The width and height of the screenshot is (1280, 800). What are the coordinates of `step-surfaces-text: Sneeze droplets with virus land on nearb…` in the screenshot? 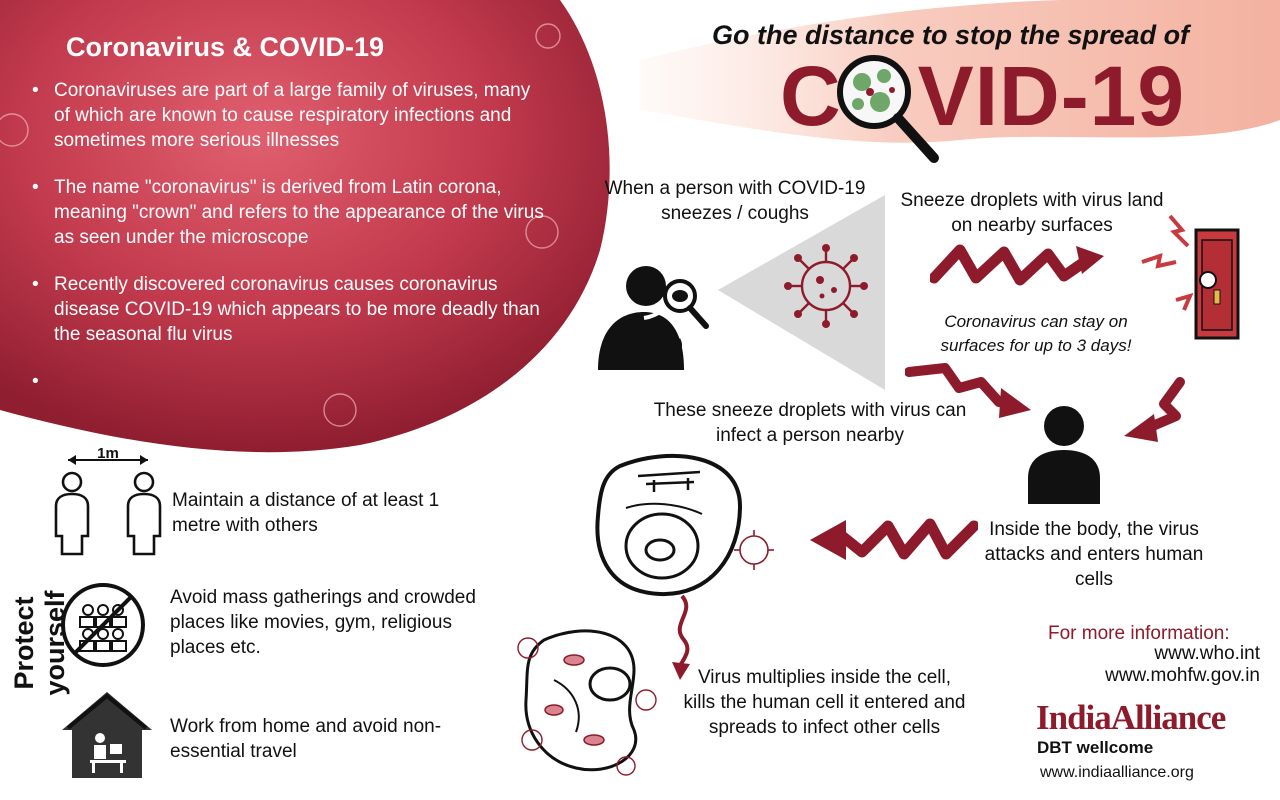 It's located at (1032, 213).